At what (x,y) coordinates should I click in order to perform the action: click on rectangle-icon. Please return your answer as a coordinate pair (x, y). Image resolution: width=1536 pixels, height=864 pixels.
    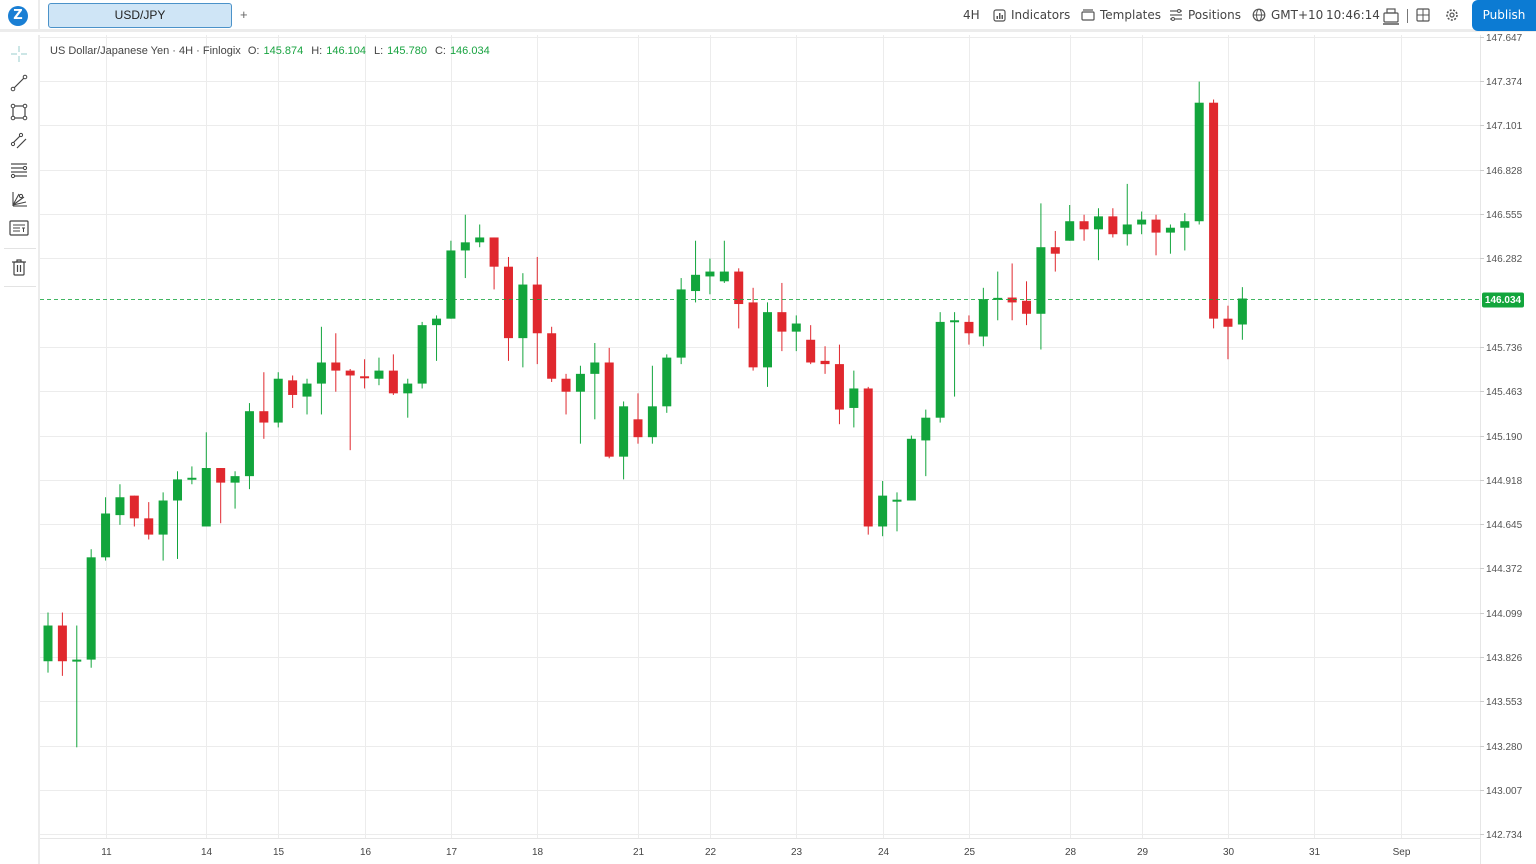
    Looking at the image, I should click on (19, 112).